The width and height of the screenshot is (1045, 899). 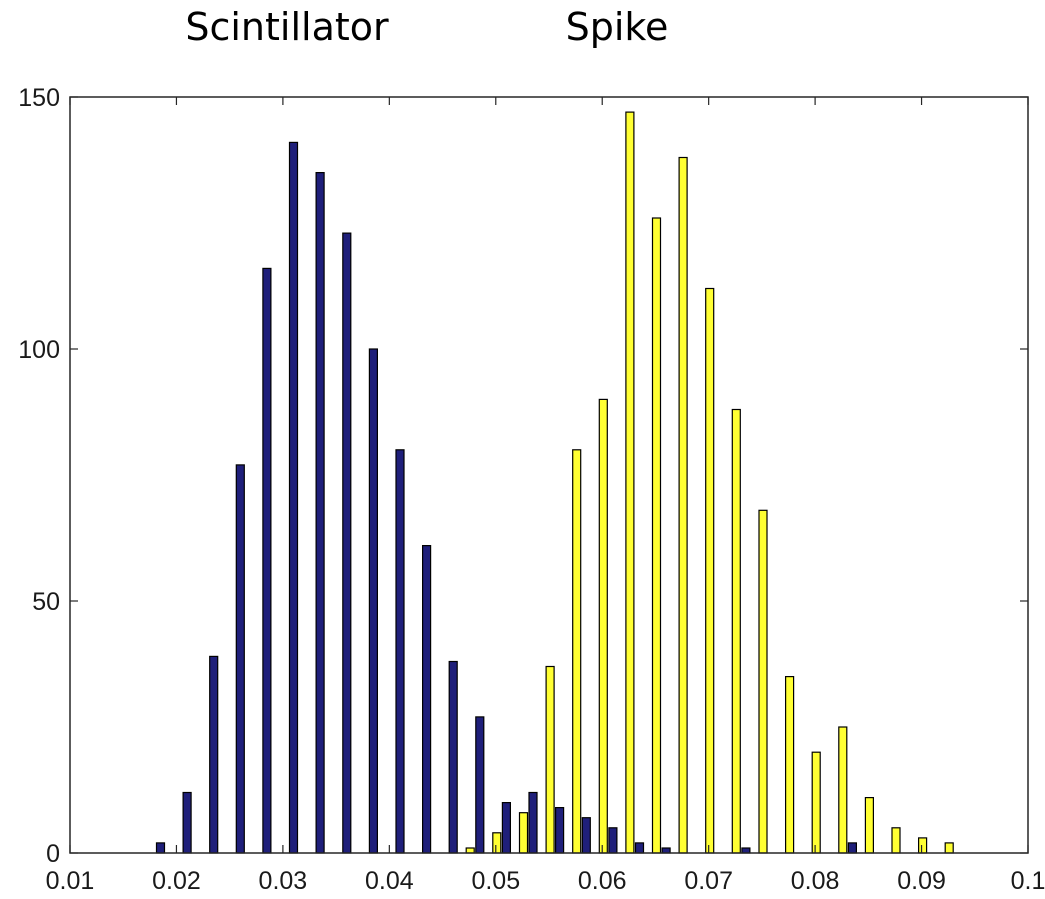 I want to click on x-tick-label-2: 0.03, so click(x=283, y=881).